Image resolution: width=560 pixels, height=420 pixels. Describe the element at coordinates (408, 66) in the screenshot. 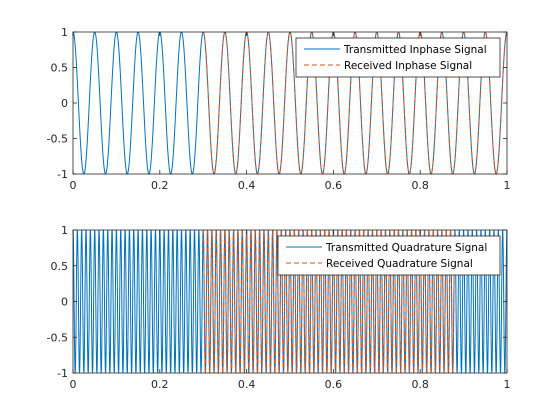

I see `legend-entry-label: Received Inphase Signal` at that location.